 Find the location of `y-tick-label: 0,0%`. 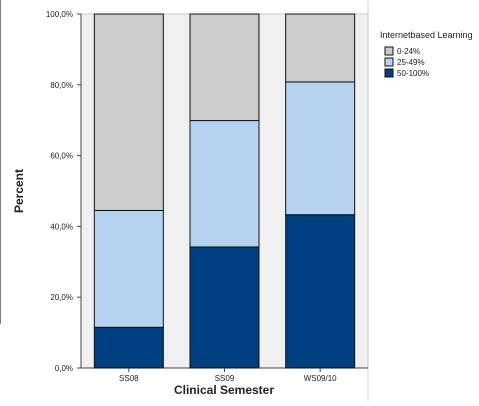

y-tick-label: 0,0% is located at coordinates (64, 368).